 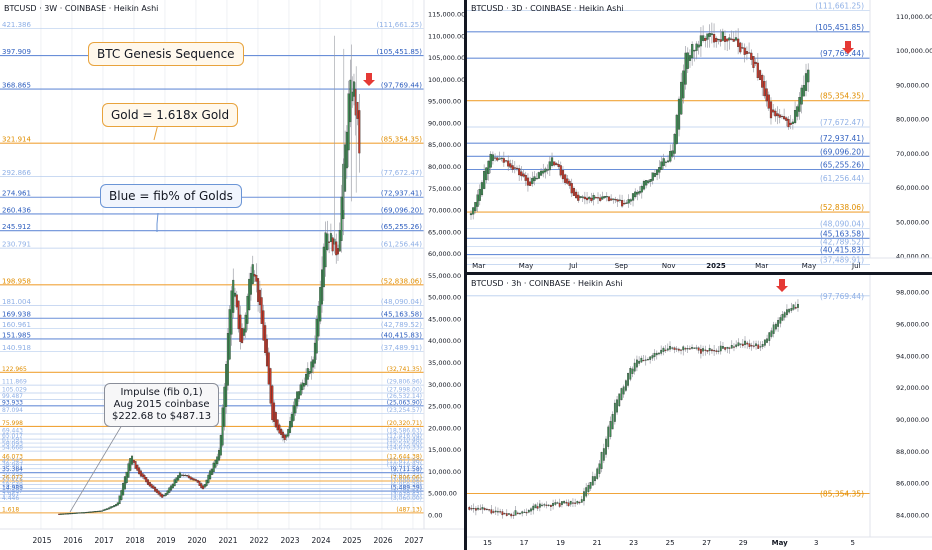 What do you see at coordinates (16, 315) in the screenshot?
I see `fib-percent-label: 169.938` at bounding box center [16, 315].